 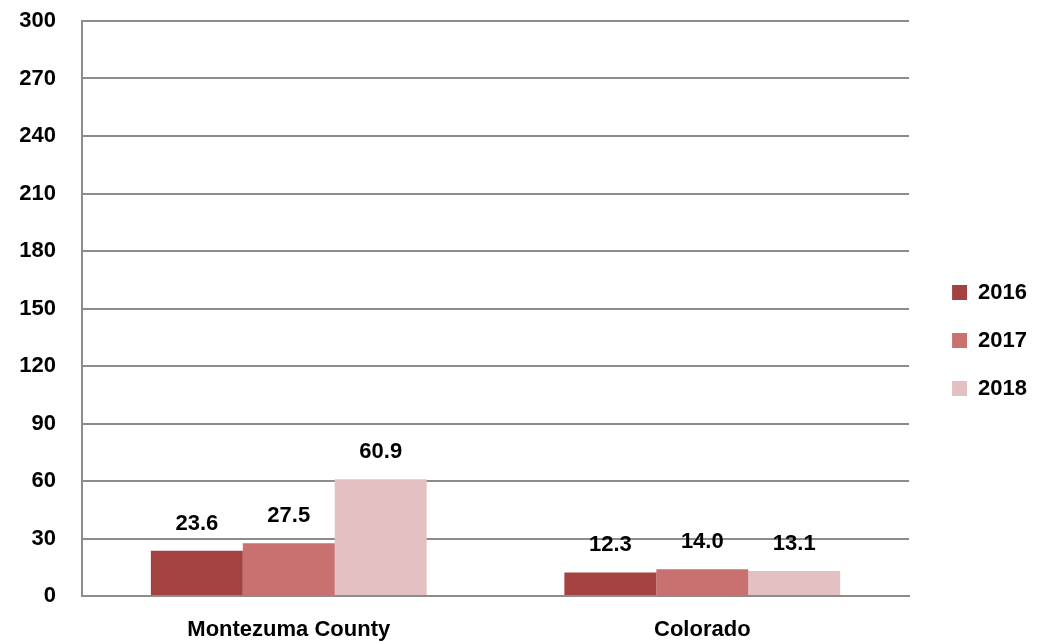 I want to click on data-label: 60.9, so click(x=381, y=451).